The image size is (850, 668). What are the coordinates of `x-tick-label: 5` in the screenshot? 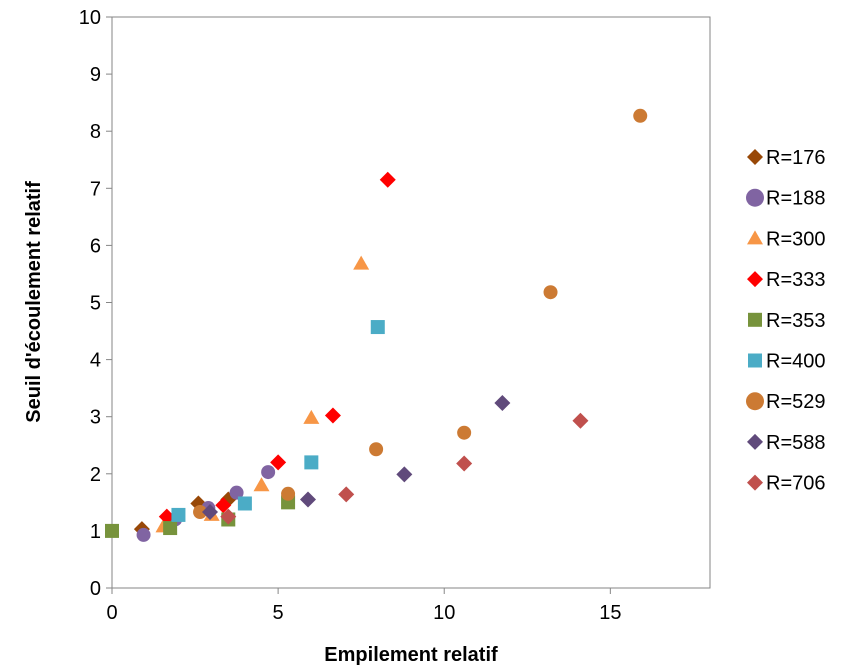 It's located at (278, 613).